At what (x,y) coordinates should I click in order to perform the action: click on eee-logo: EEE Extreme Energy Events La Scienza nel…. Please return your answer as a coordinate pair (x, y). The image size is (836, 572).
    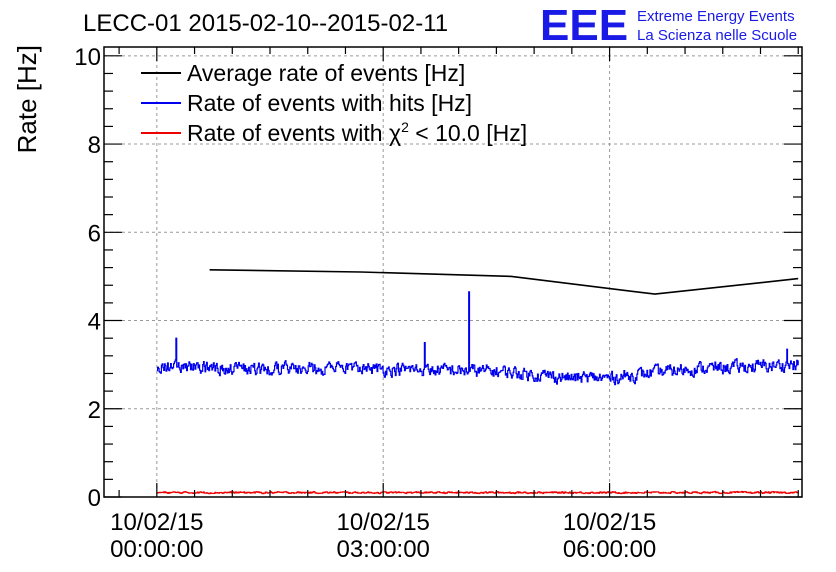
    Looking at the image, I should click on (668, 25).